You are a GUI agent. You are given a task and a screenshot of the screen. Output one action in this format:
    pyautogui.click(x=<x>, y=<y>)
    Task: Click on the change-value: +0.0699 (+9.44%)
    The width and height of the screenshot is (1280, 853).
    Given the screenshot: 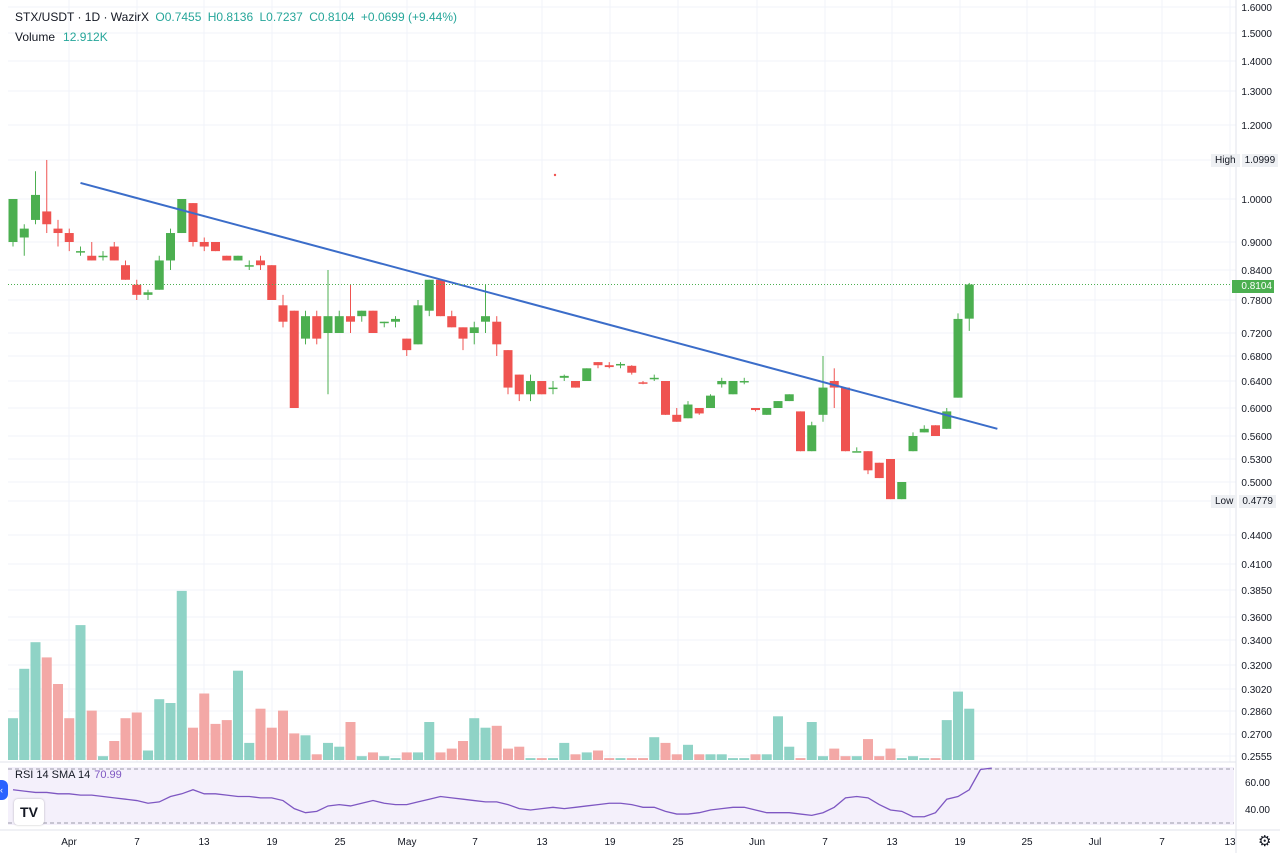 What is the action you would take?
    pyautogui.click(x=408, y=17)
    